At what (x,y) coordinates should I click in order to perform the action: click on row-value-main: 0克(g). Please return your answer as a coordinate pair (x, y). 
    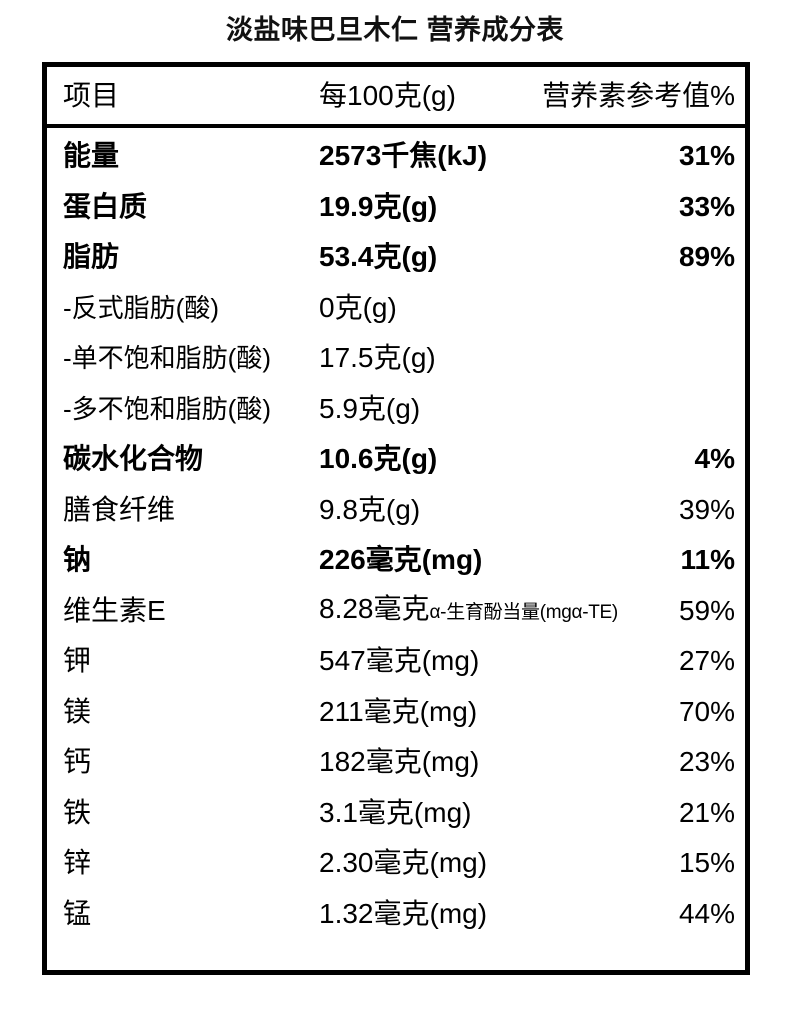
    Looking at the image, I should click on (358, 307).